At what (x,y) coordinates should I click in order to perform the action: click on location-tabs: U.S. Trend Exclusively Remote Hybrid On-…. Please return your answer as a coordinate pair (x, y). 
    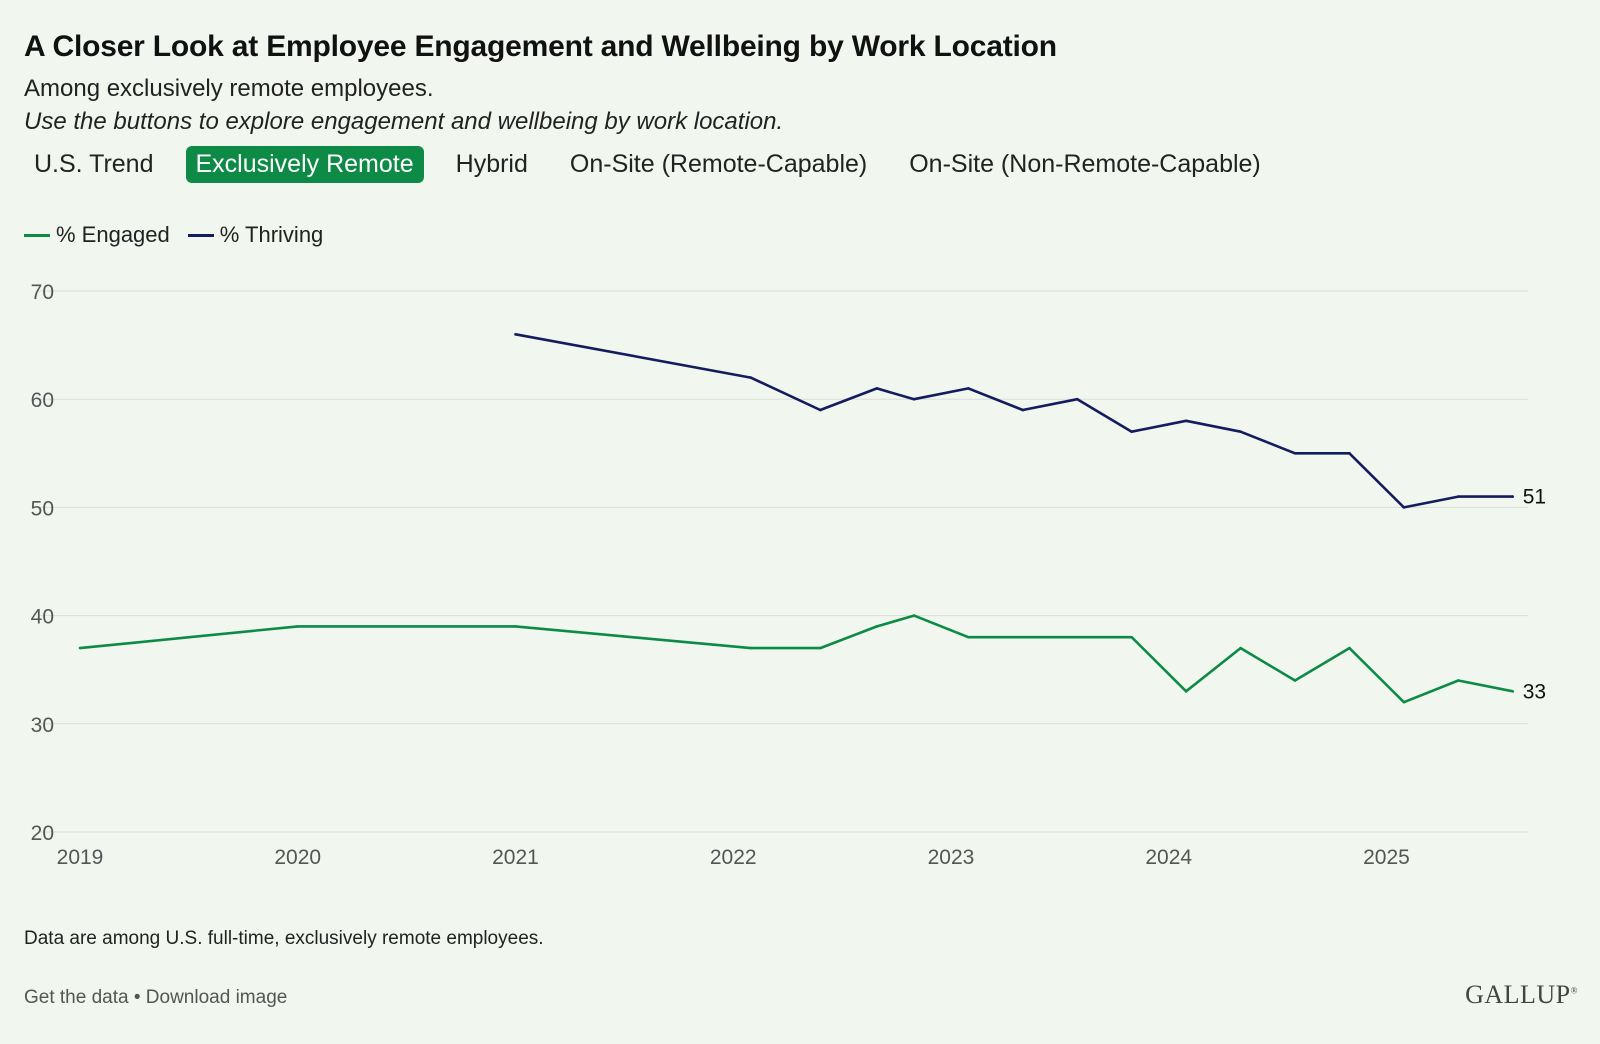
    Looking at the image, I should click on (654, 164).